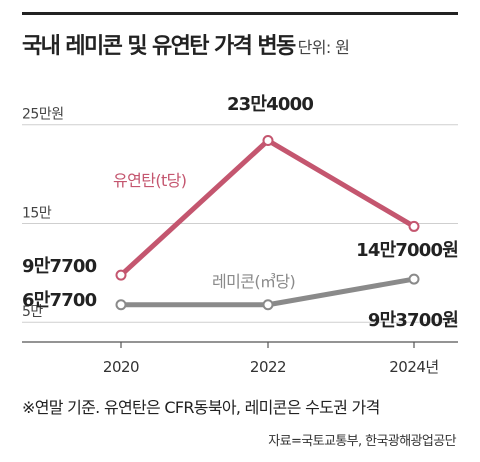  I want to click on series-name-coal: 유연탄(t당), so click(149, 180).